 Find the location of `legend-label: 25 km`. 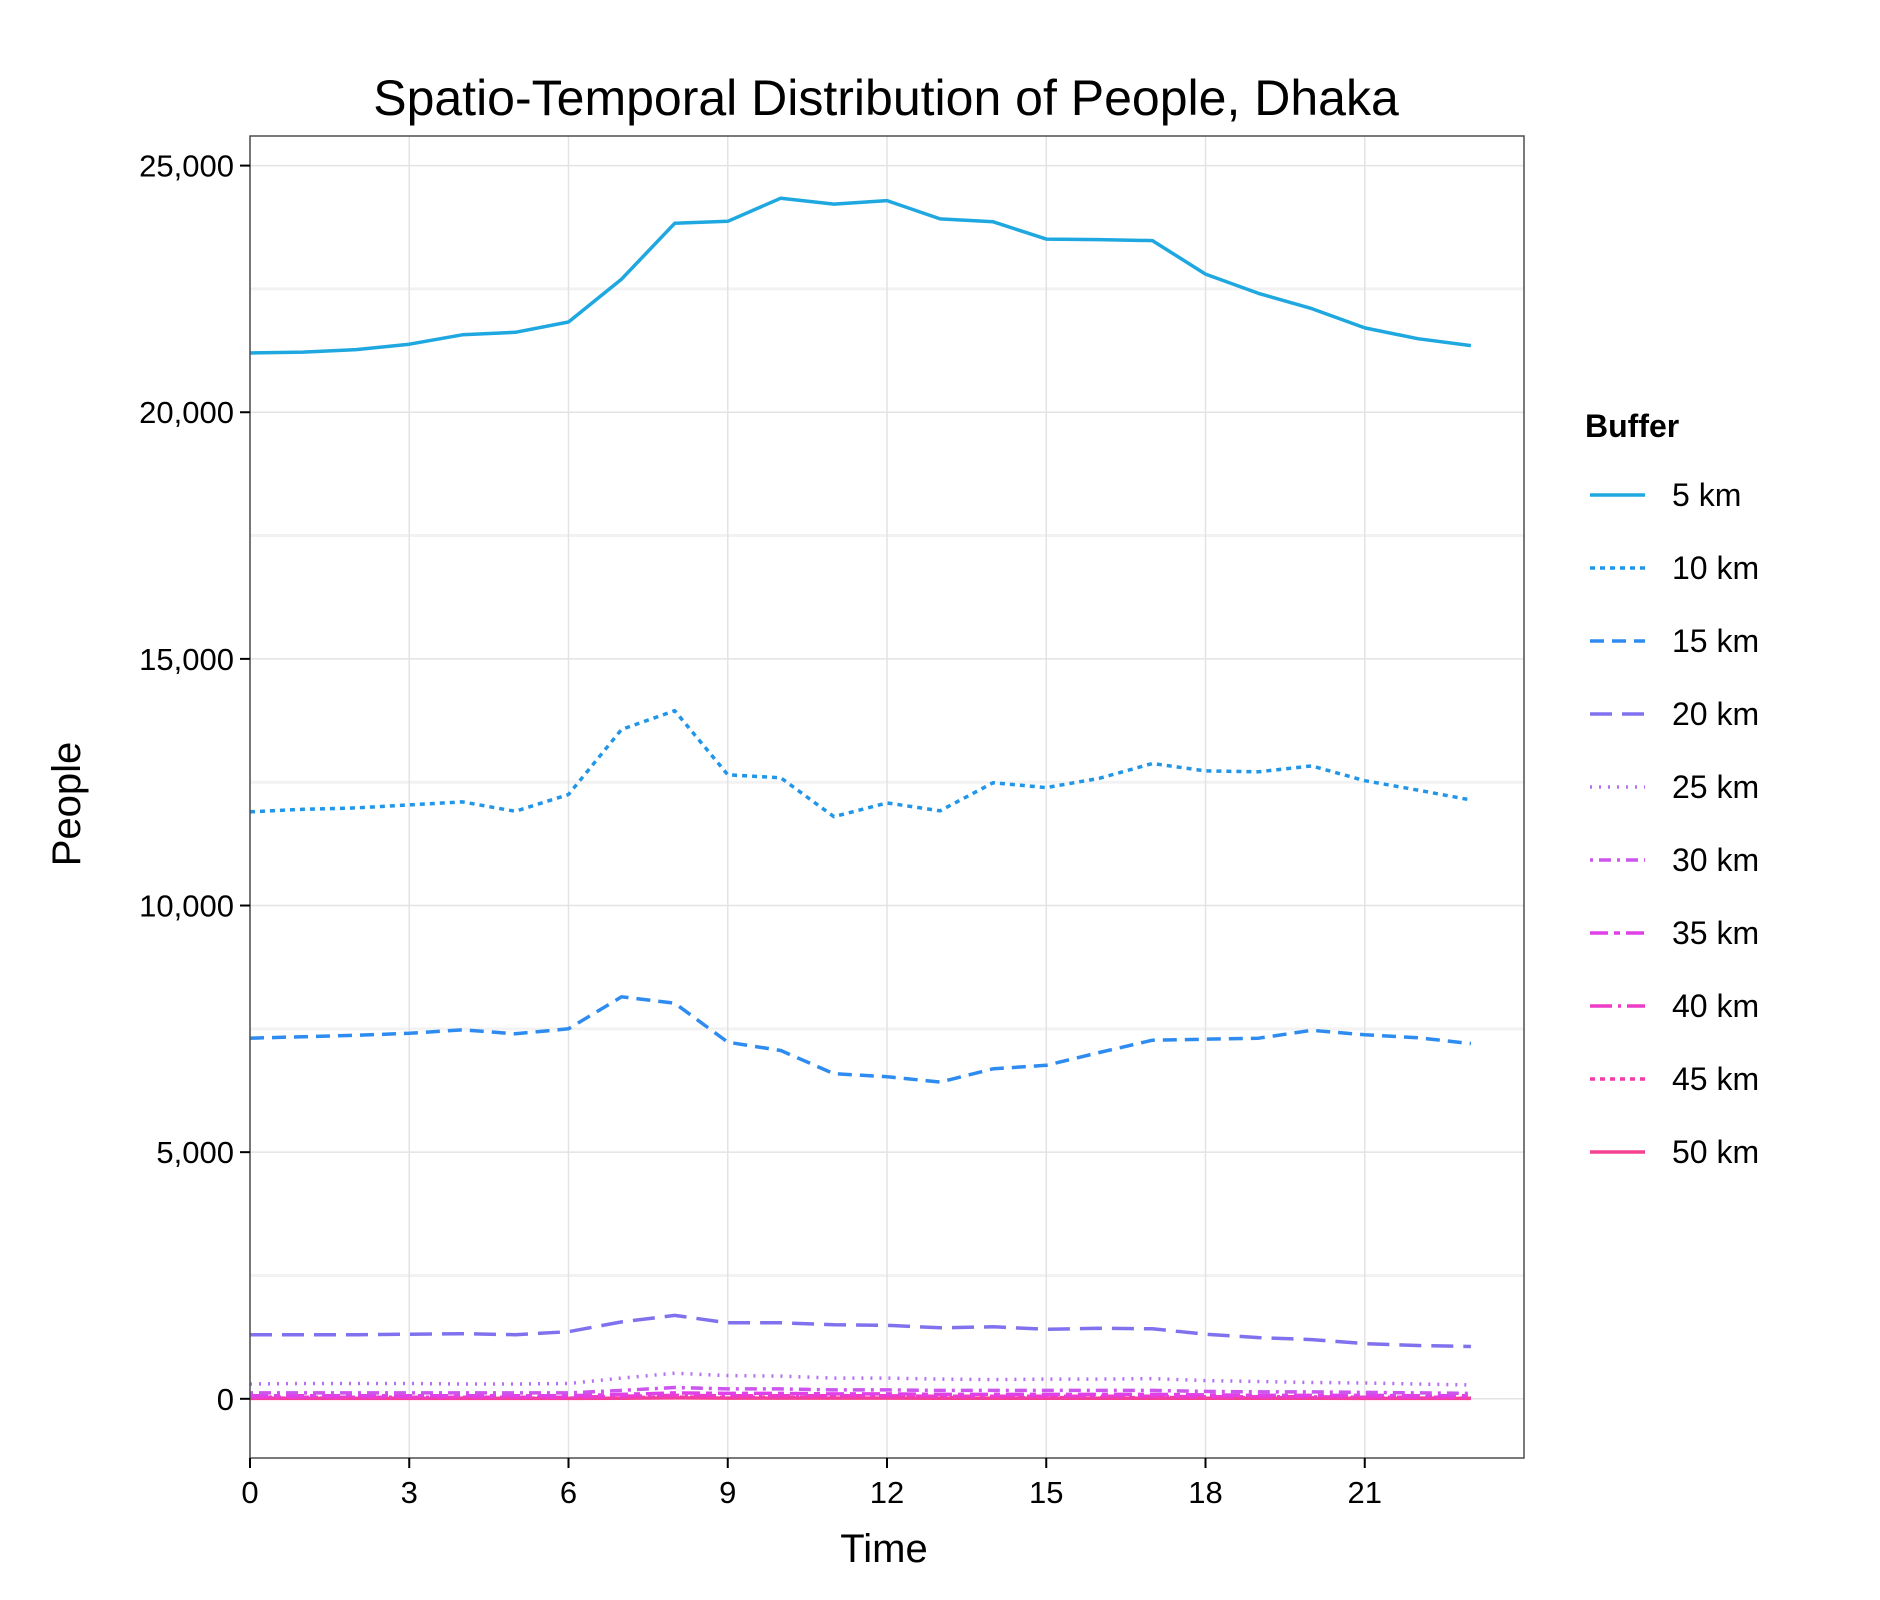

legend-label: 25 km is located at coordinates (1715, 787).